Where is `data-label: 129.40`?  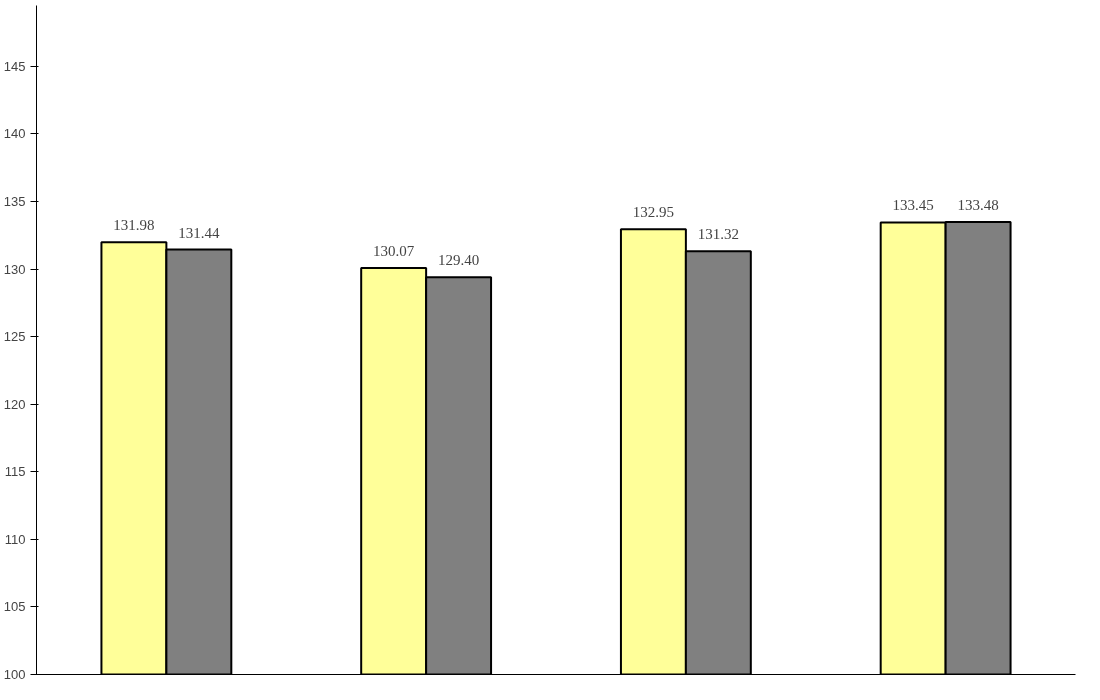
data-label: 129.40 is located at coordinates (458, 260).